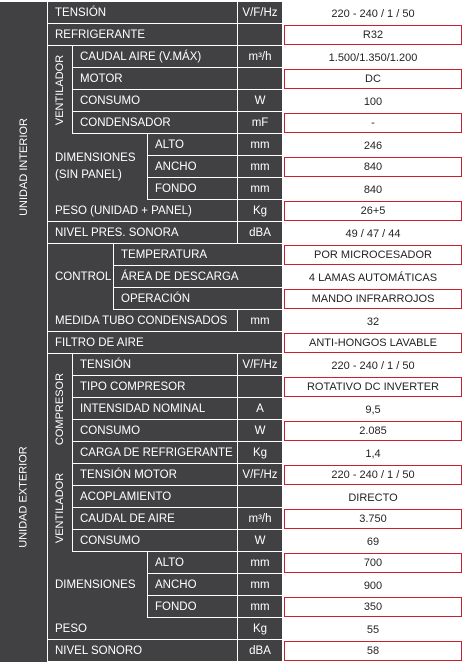 The width and height of the screenshot is (464, 662). I want to click on row-value: 32, so click(373, 321).